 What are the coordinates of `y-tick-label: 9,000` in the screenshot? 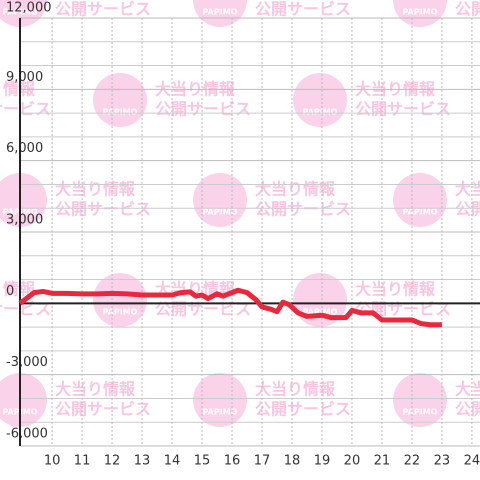 It's located at (24, 77).